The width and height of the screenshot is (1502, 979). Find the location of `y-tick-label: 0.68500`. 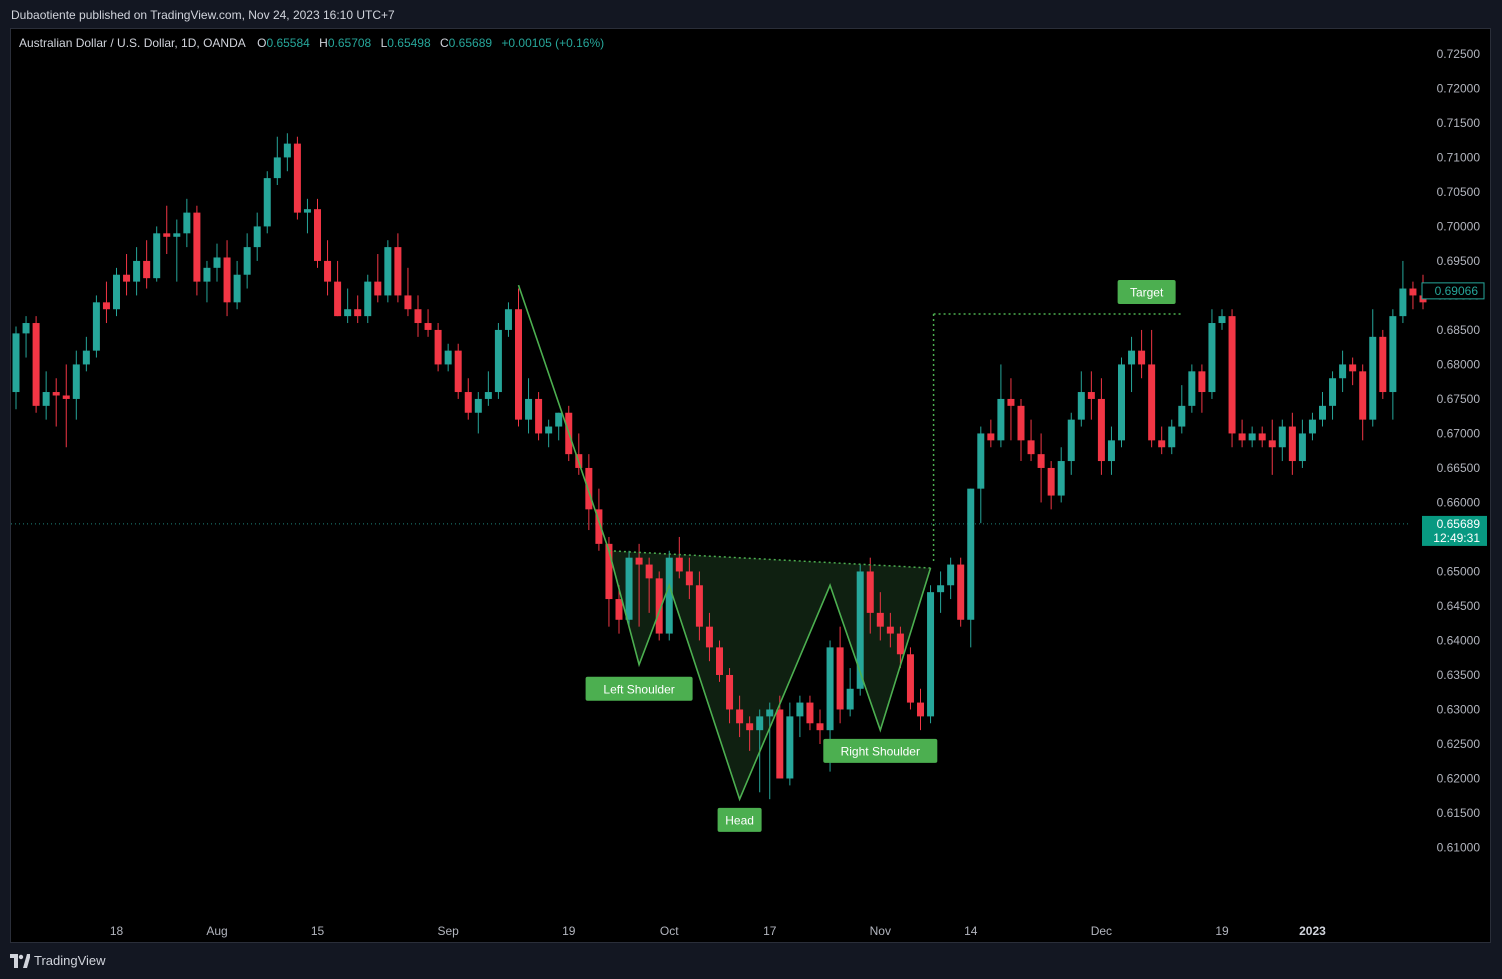

y-tick-label: 0.68500 is located at coordinates (1459, 330).